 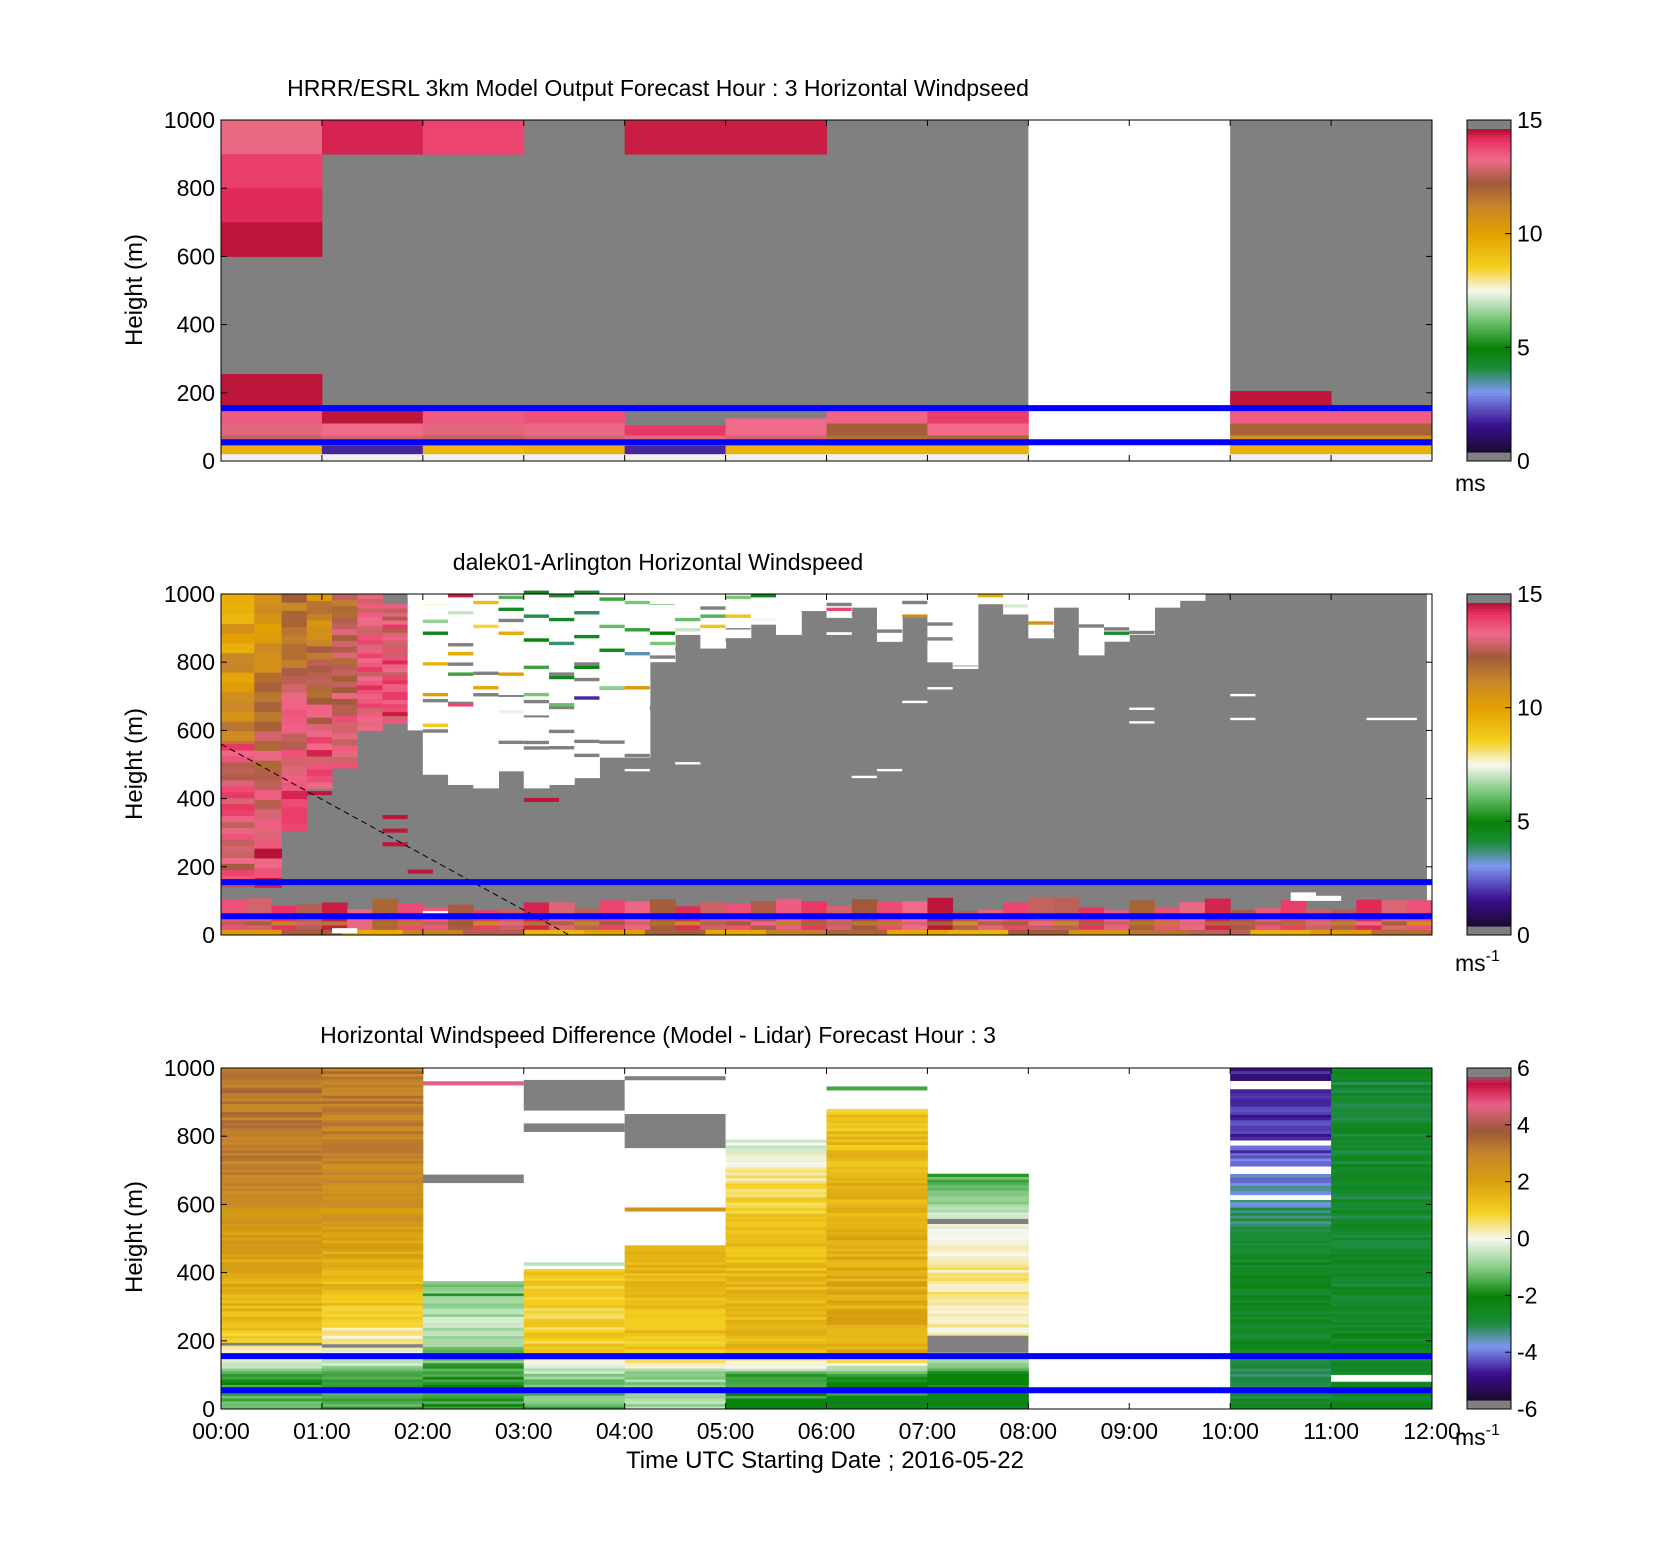 What do you see at coordinates (134, 290) in the screenshot?
I see `panel-model-ylabel: Height (m)` at bounding box center [134, 290].